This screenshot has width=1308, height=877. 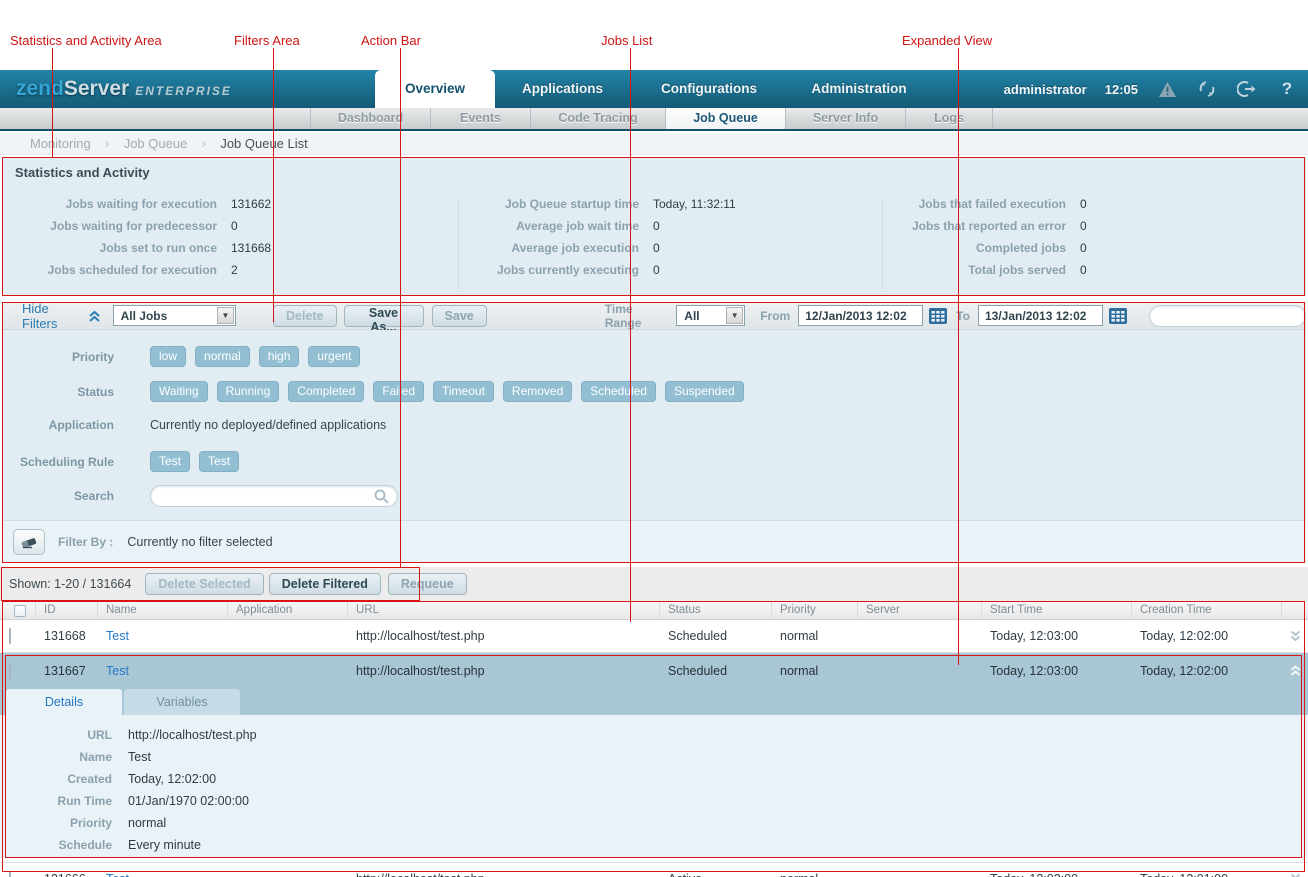 I want to click on delete-filtered-button: Delete Filtered, so click(x=324, y=584).